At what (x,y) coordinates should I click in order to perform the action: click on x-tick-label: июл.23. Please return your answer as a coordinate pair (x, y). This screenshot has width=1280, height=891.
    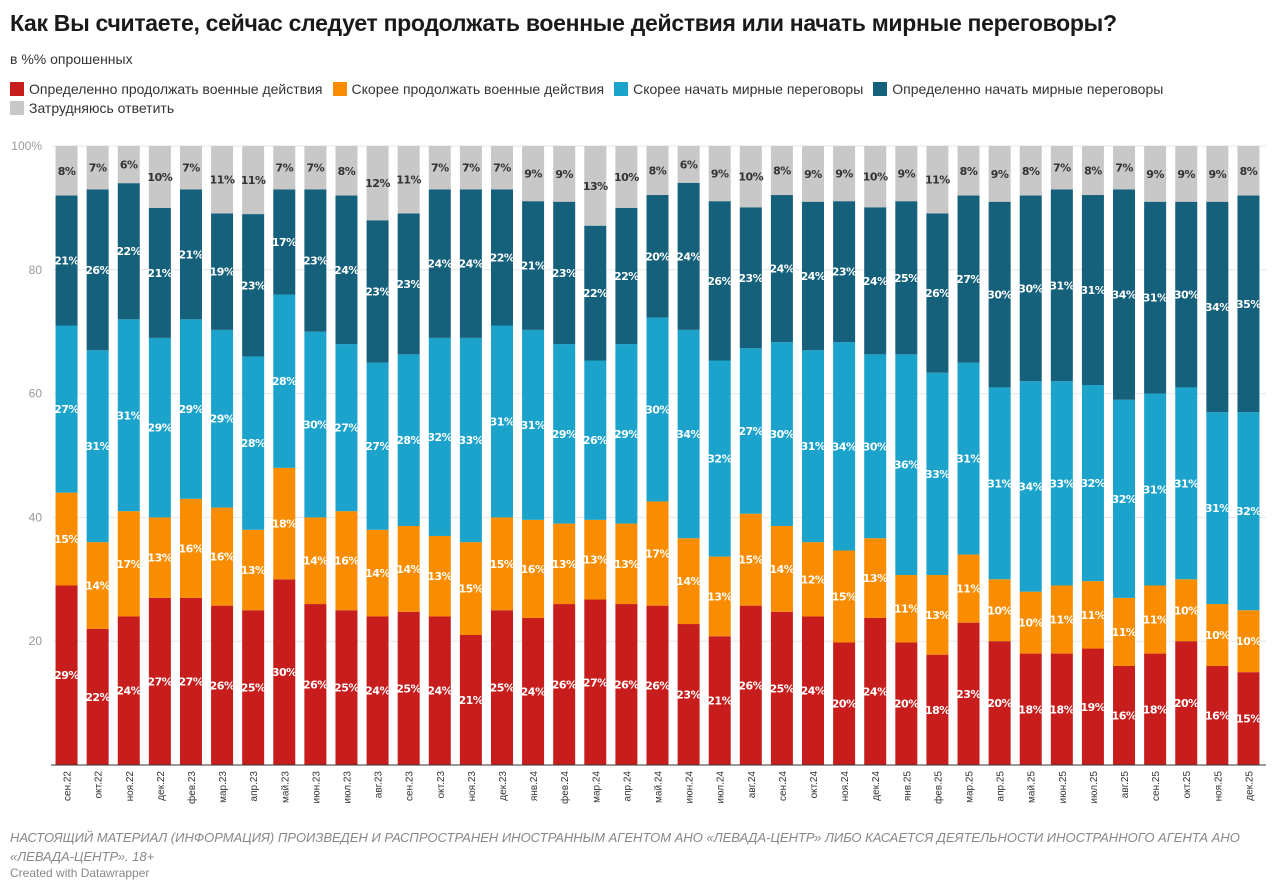
    Looking at the image, I should click on (347, 787).